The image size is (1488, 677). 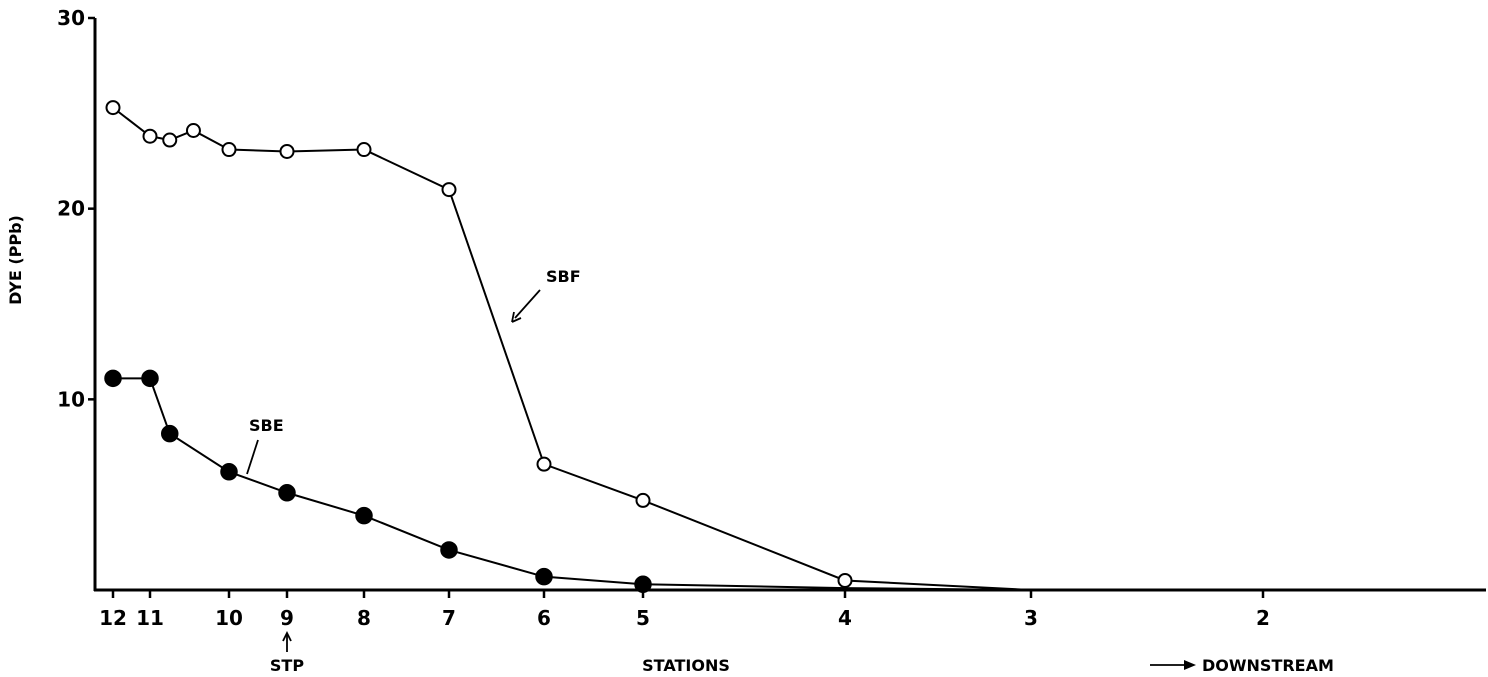 What do you see at coordinates (71, 209) in the screenshot?
I see `y-tick-label: 20` at bounding box center [71, 209].